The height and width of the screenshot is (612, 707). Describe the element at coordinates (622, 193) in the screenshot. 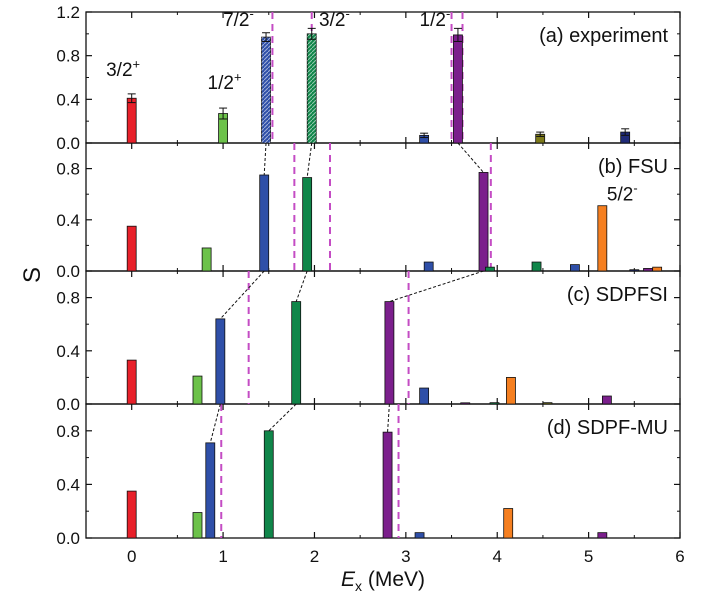

I see `spin-parity-label: 5/2-` at that location.